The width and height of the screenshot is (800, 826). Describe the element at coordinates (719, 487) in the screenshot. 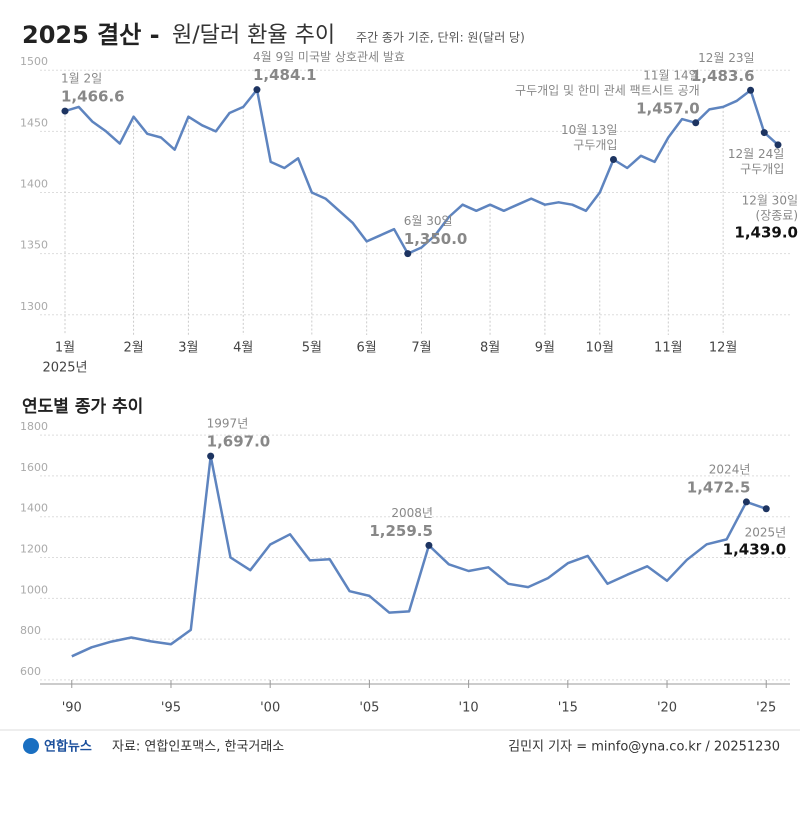

I see `value-label: 1,472.5` at that location.